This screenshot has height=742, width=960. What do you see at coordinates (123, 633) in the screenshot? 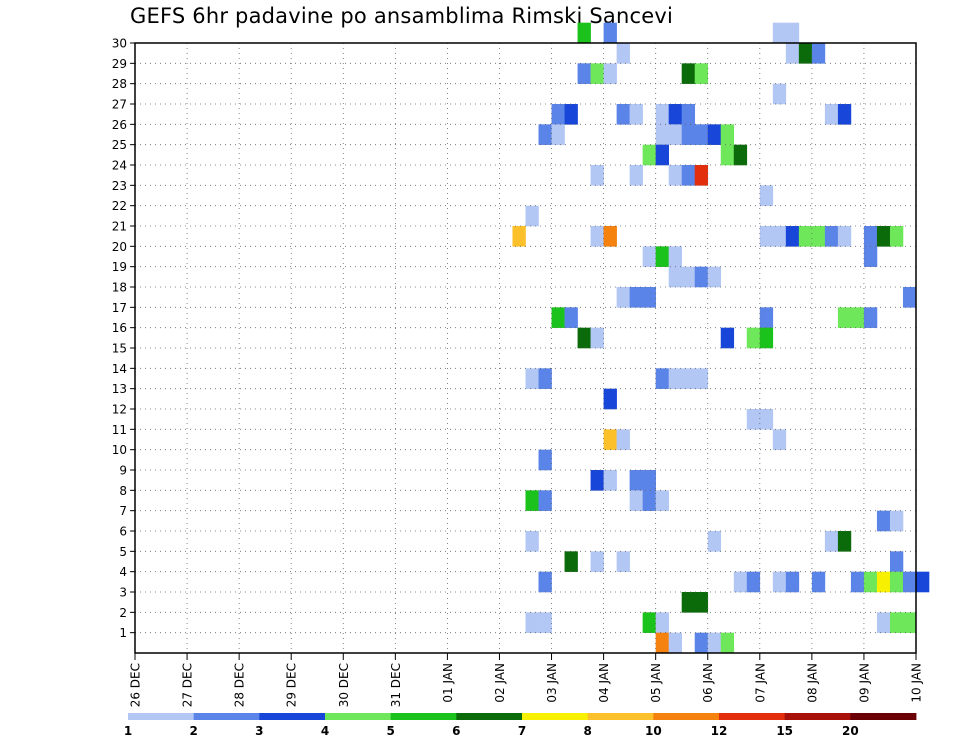
I see `y-tick-label: 1` at bounding box center [123, 633].